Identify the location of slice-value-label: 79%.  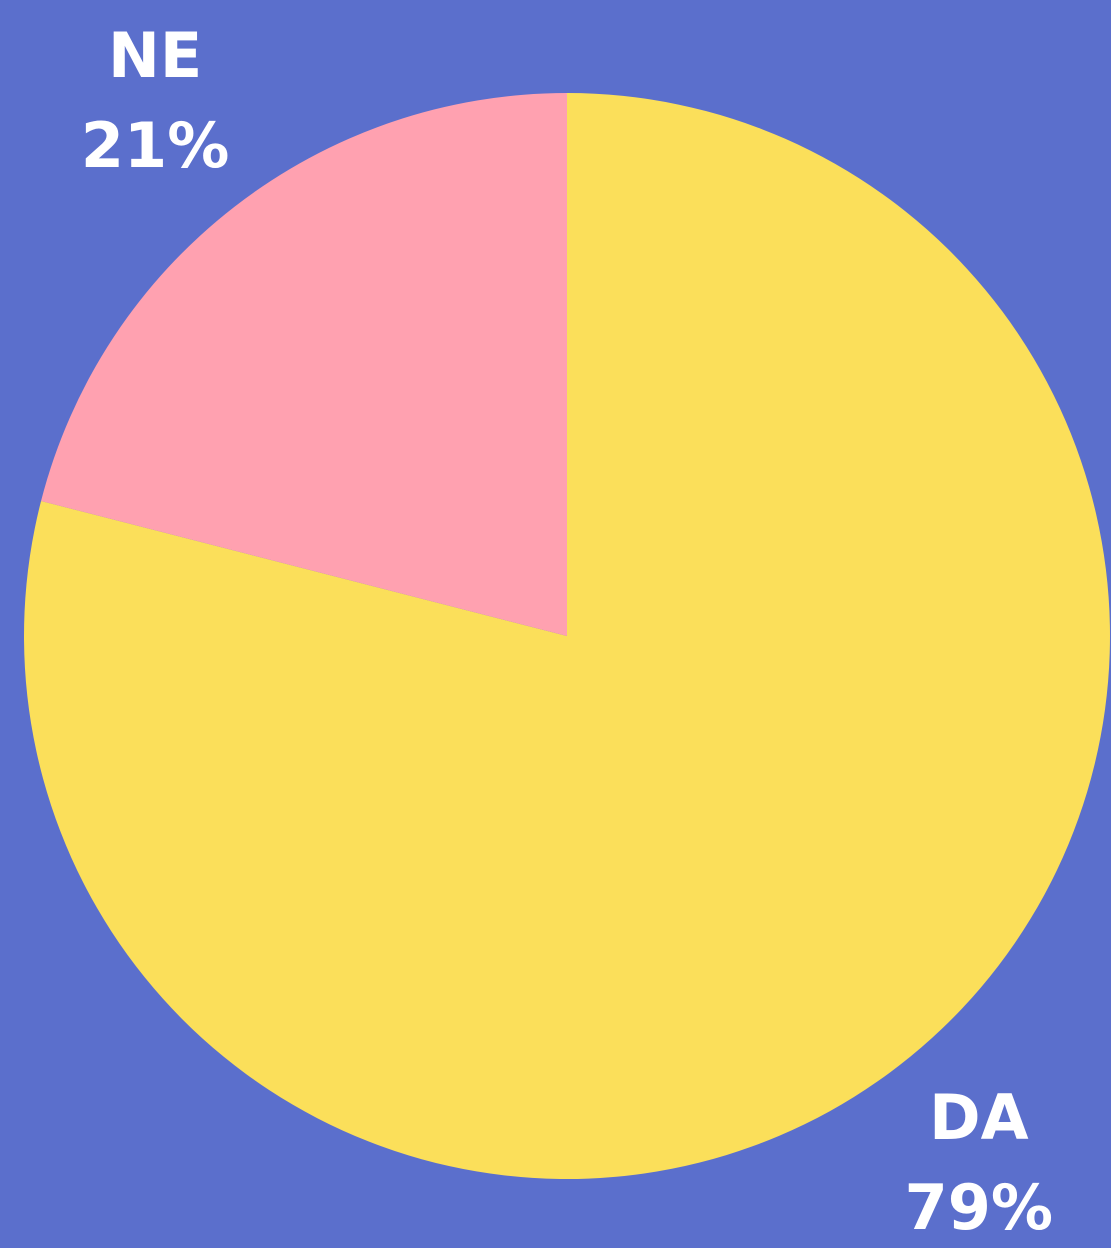
(979, 1207).